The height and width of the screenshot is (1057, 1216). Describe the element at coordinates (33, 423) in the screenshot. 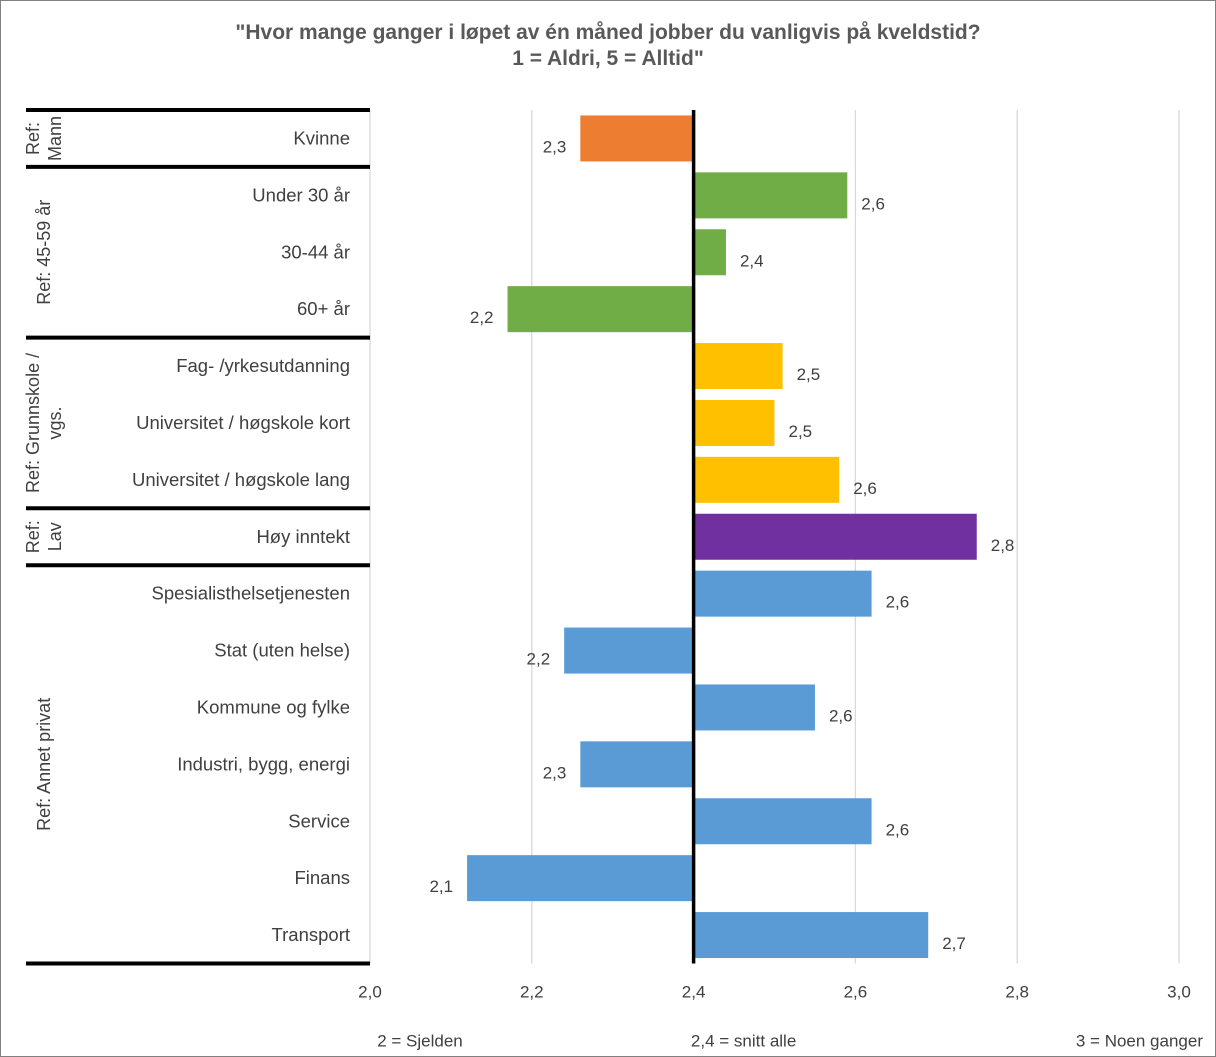

I see `group-label: Ref: Grunnskole /` at that location.